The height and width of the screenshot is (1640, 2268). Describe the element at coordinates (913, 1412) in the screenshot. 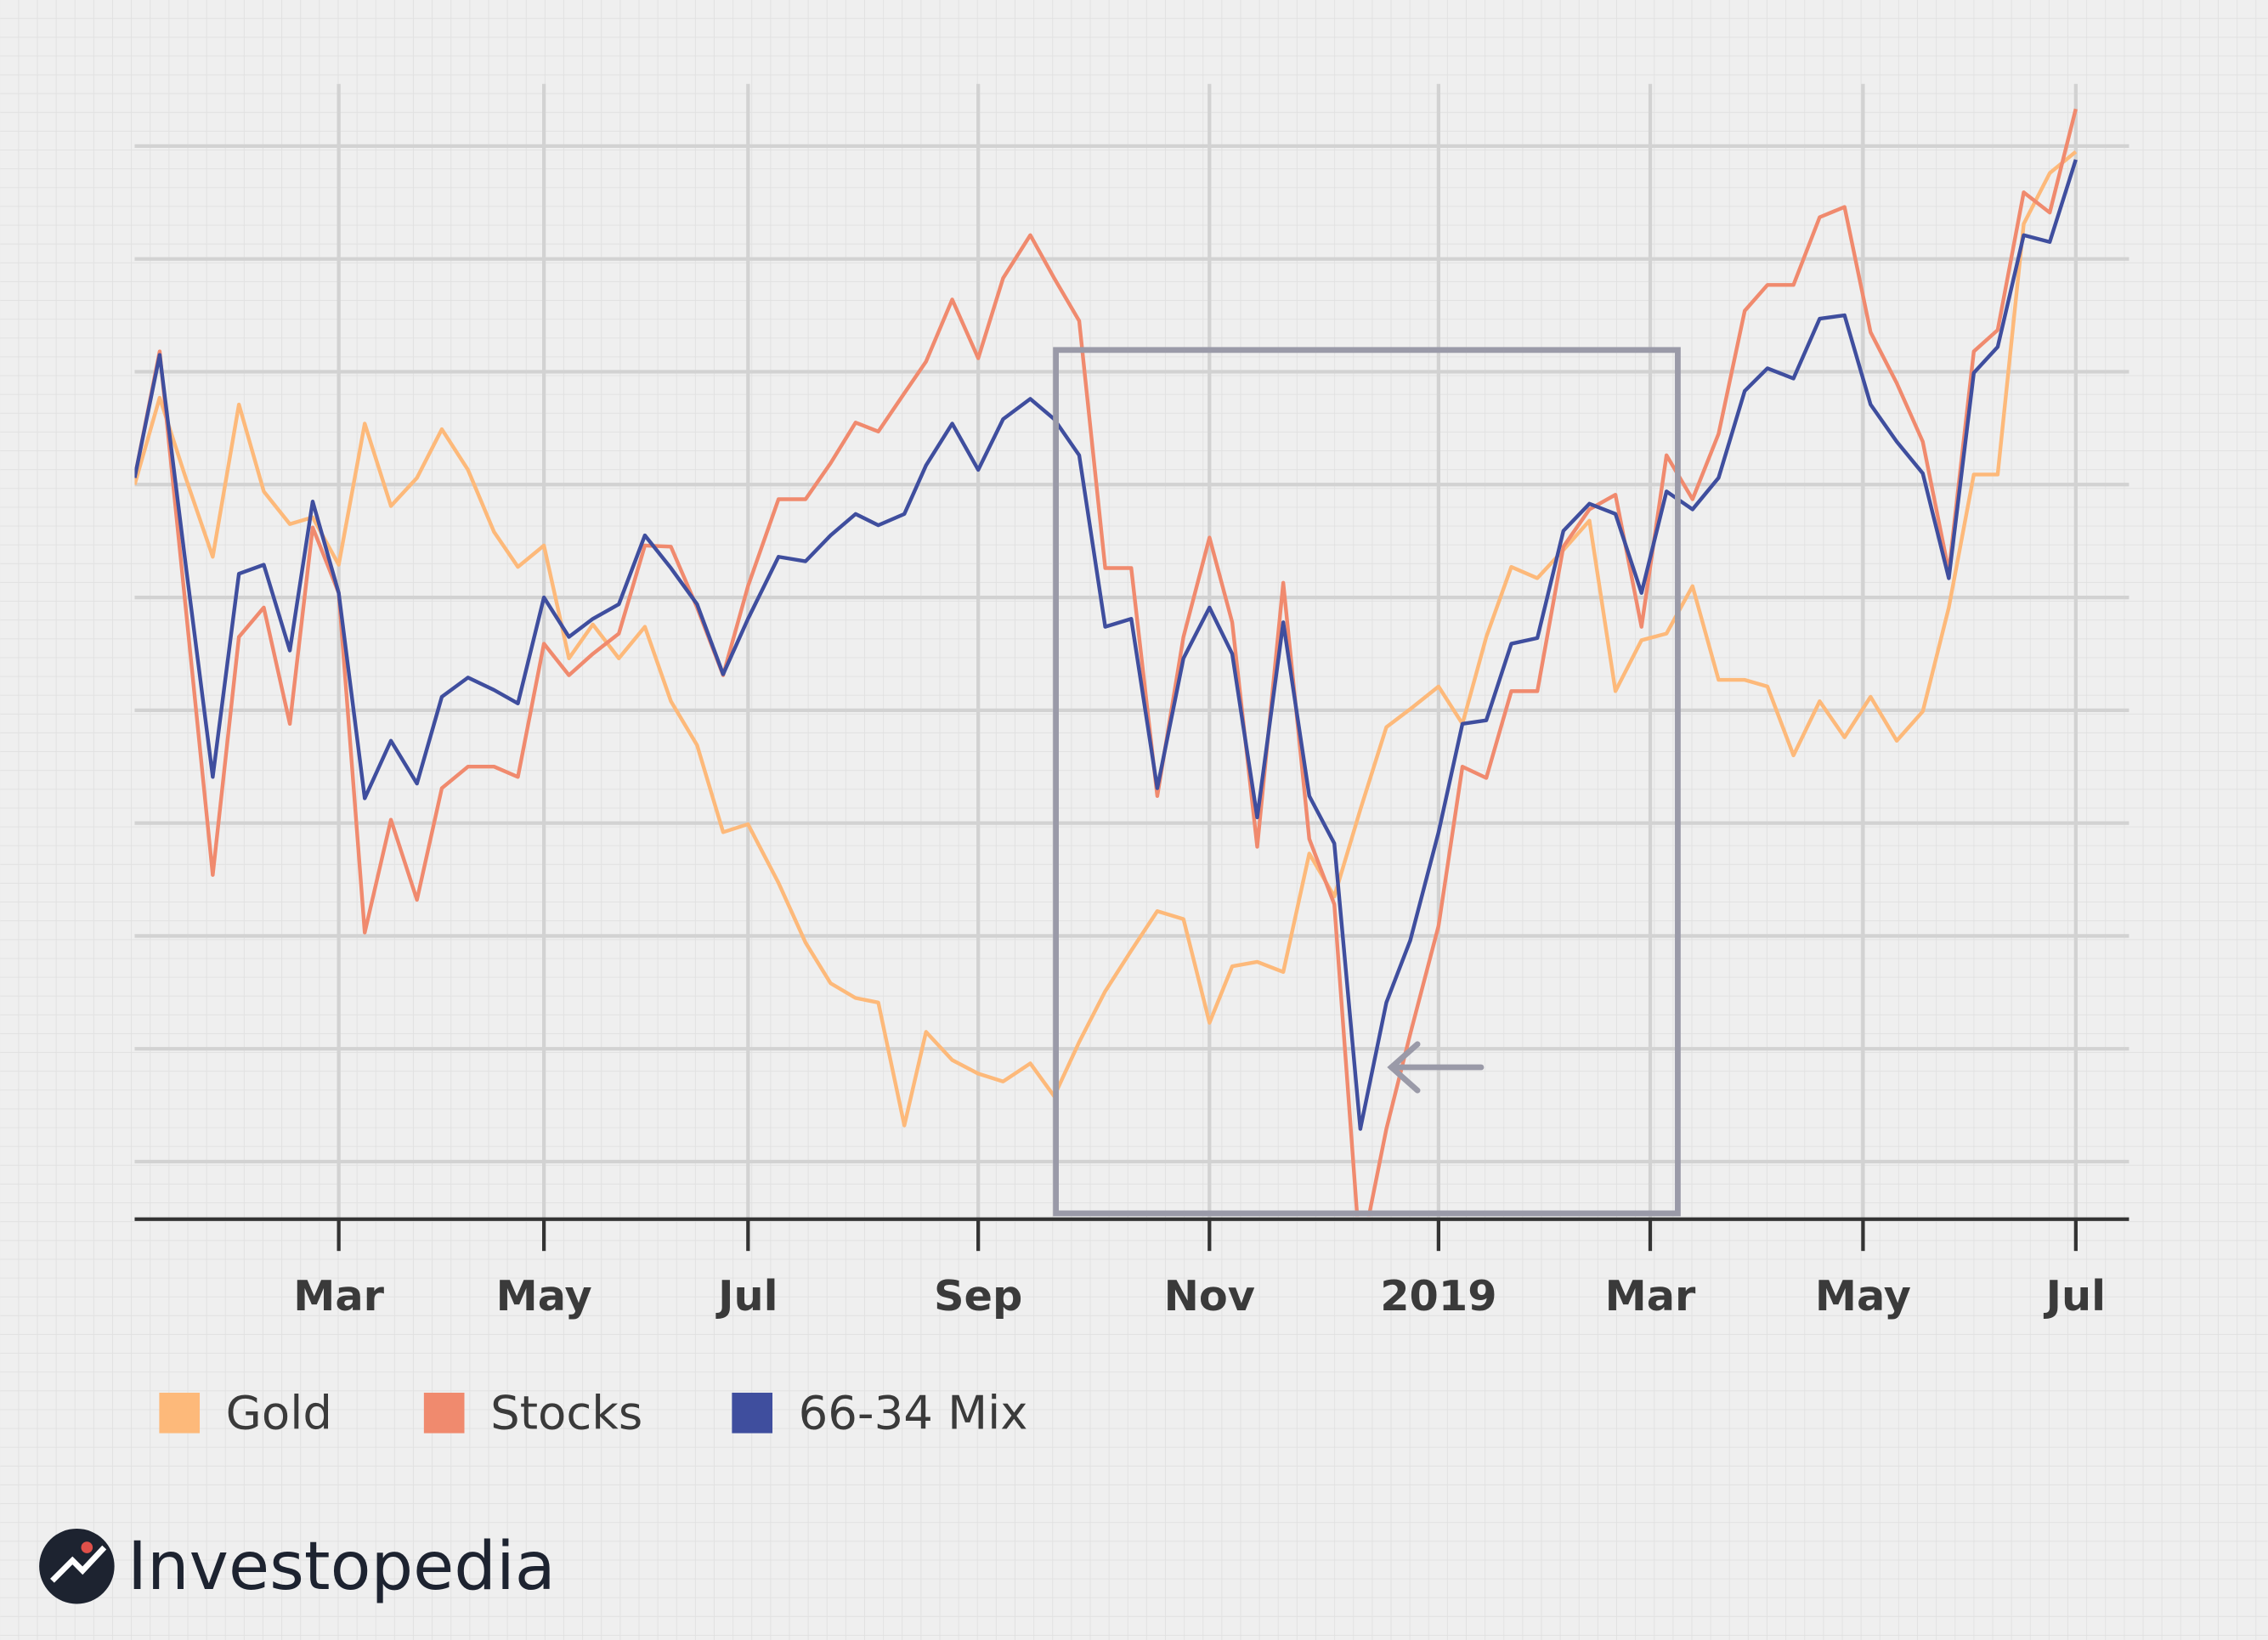

I see `legend-label: 66-34 Mix` at that location.